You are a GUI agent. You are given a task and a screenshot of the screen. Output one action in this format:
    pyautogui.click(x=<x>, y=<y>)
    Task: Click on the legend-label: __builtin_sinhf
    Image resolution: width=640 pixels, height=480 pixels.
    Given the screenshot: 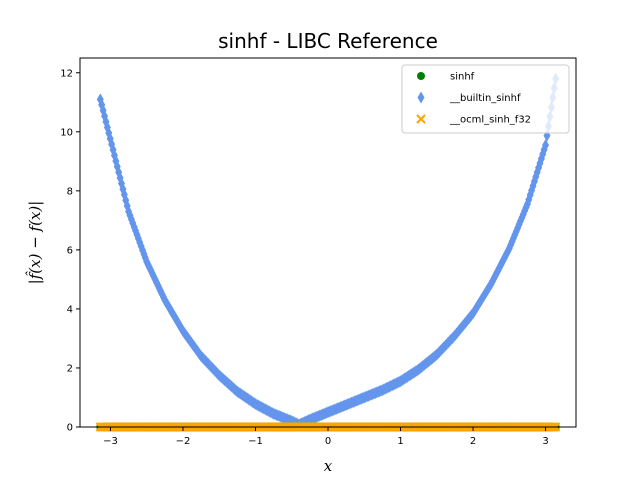 What is the action you would take?
    pyautogui.click(x=485, y=98)
    